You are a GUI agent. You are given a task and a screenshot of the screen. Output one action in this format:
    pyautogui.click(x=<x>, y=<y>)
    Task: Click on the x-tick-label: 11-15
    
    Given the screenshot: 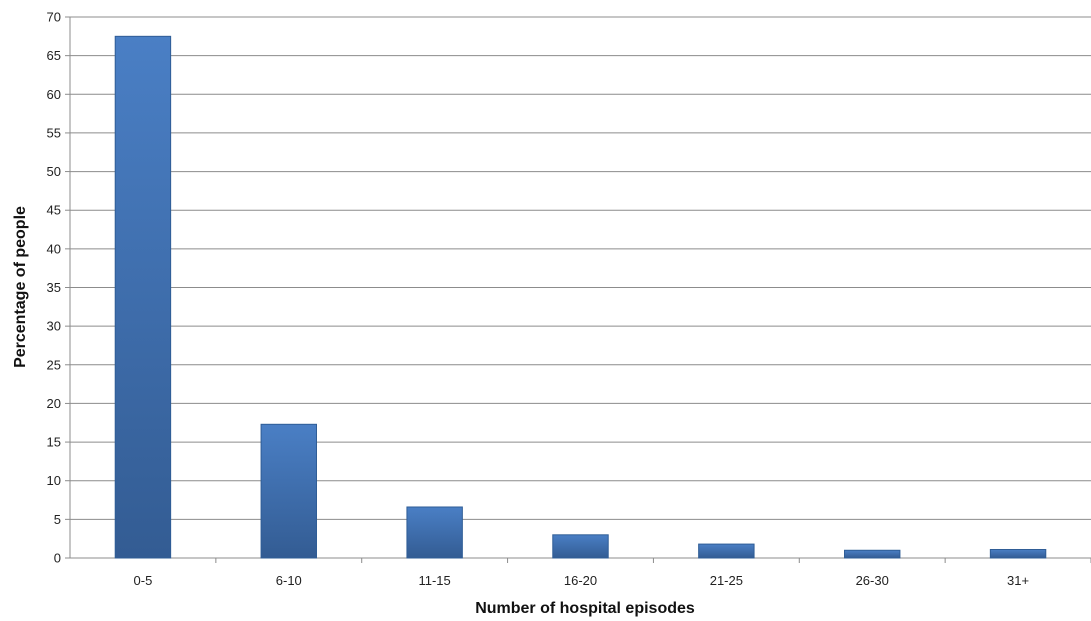 What is the action you would take?
    pyautogui.click(x=434, y=580)
    